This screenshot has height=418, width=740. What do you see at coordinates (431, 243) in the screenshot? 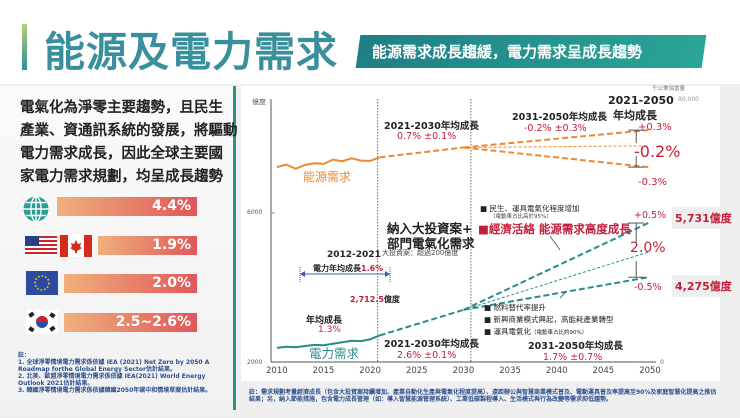
I see `investment-line2: 部門電氣化需求` at bounding box center [431, 243].